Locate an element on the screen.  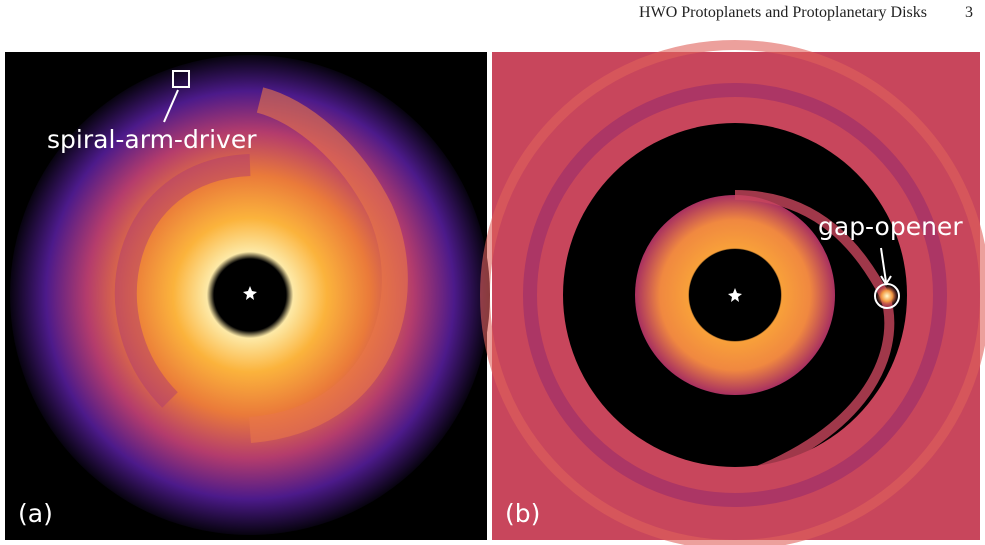
annotation: gap-opener is located at coordinates (890, 226).